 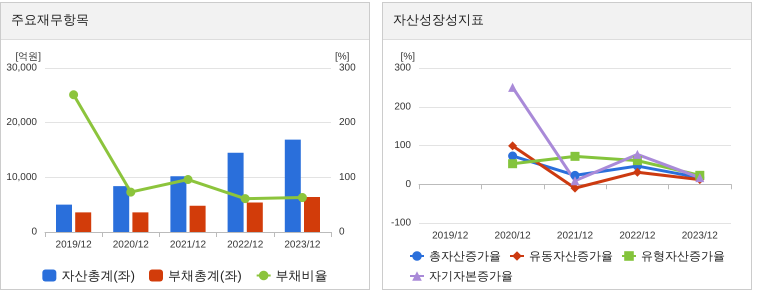 What do you see at coordinates (98, 275) in the screenshot?
I see `legend-label: 자산총계(좌)` at bounding box center [98, 275].